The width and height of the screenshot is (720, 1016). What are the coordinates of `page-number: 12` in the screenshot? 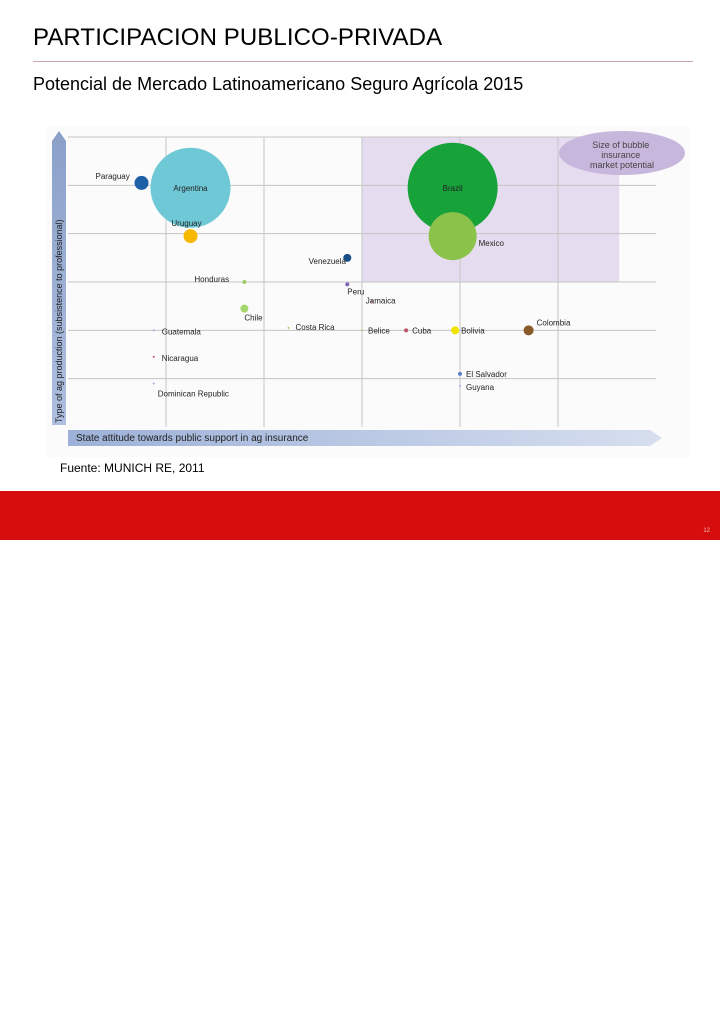 It's located at (706, 531).